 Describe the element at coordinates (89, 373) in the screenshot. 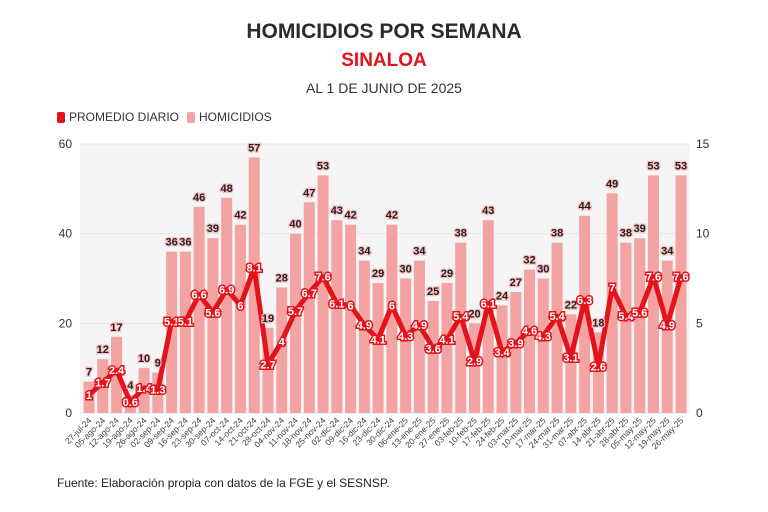

I see `bar-data-label: 7` at that location.